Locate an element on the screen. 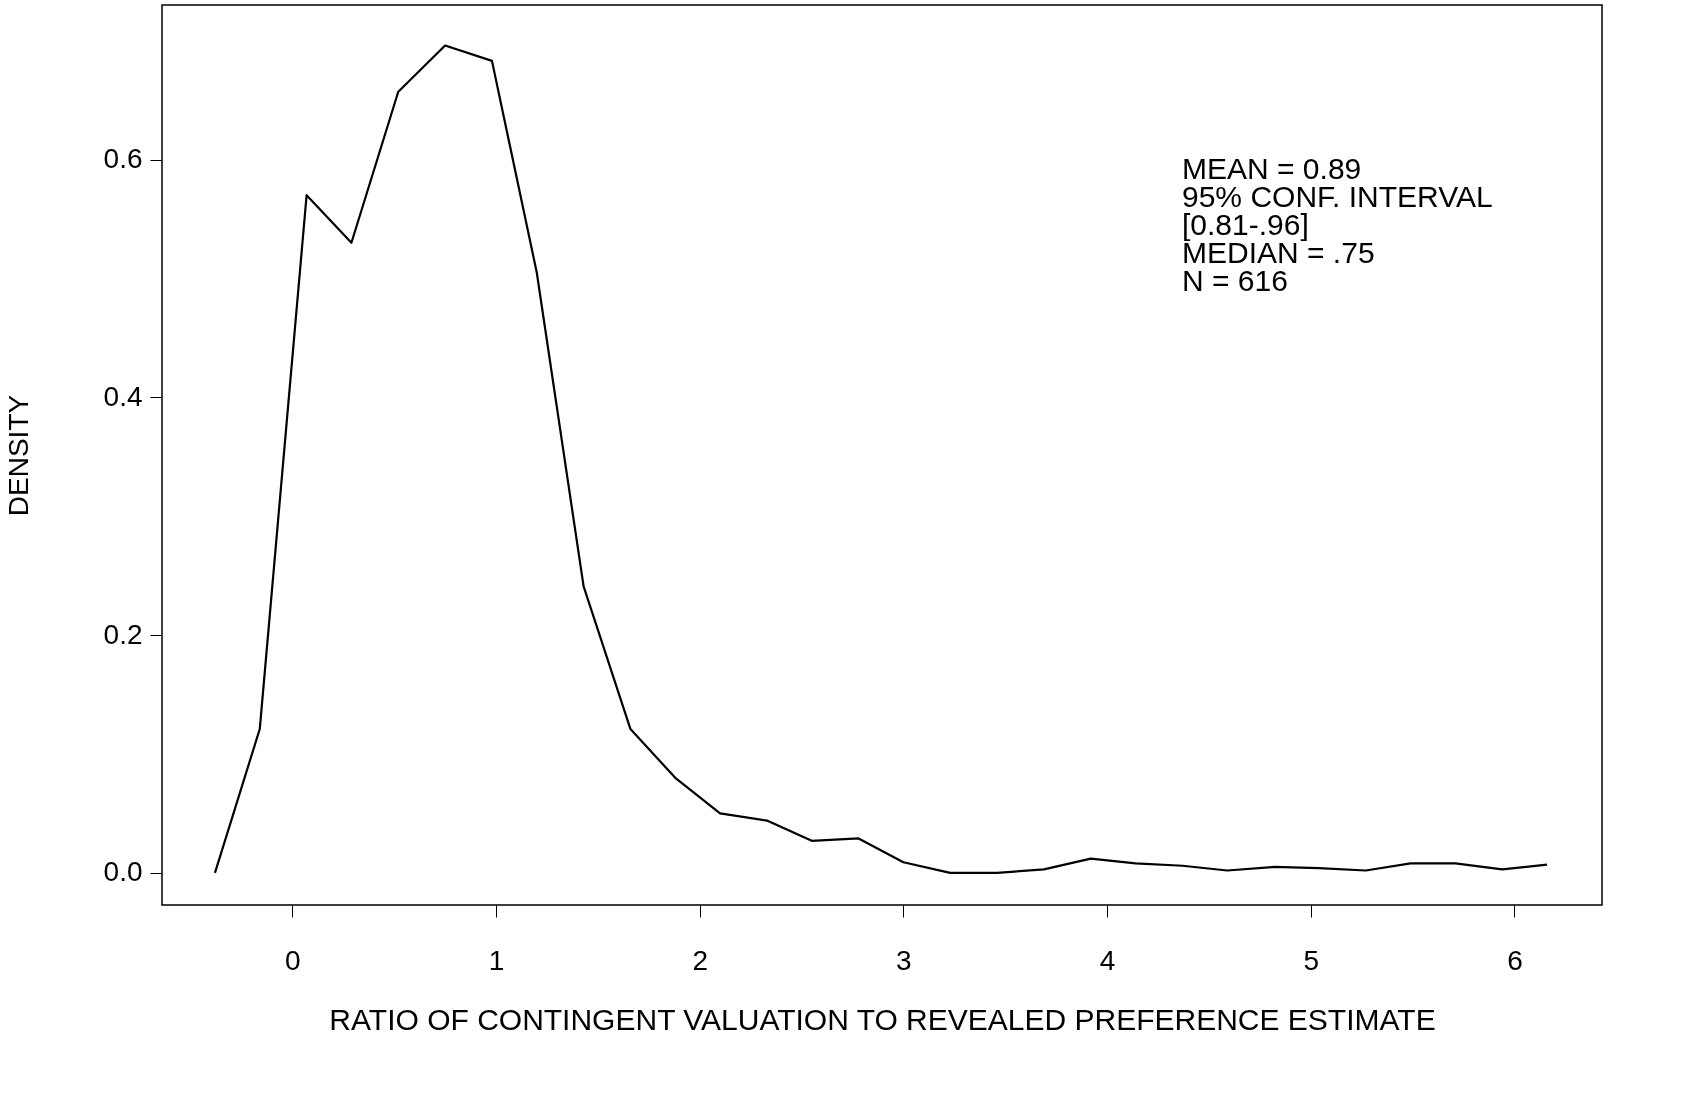 The width and height of the screenshot is (1696, 1110). annotation: N = 616 is located at coordinates (1235, 280).